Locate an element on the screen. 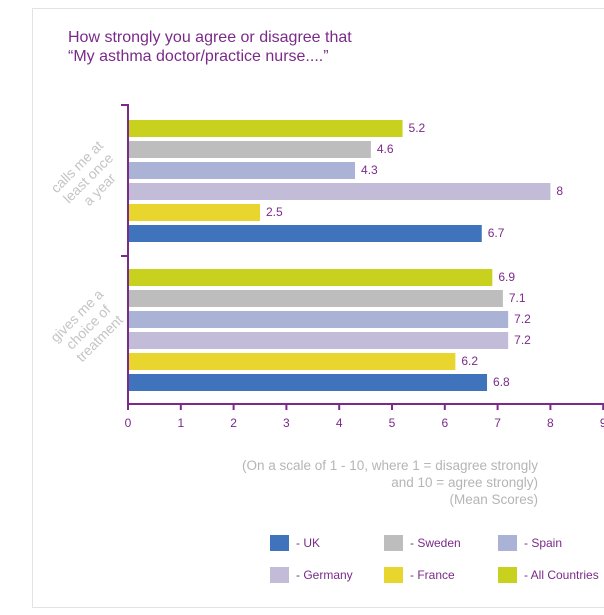  legend-label: - Germany is located at coordinates (324, 575).